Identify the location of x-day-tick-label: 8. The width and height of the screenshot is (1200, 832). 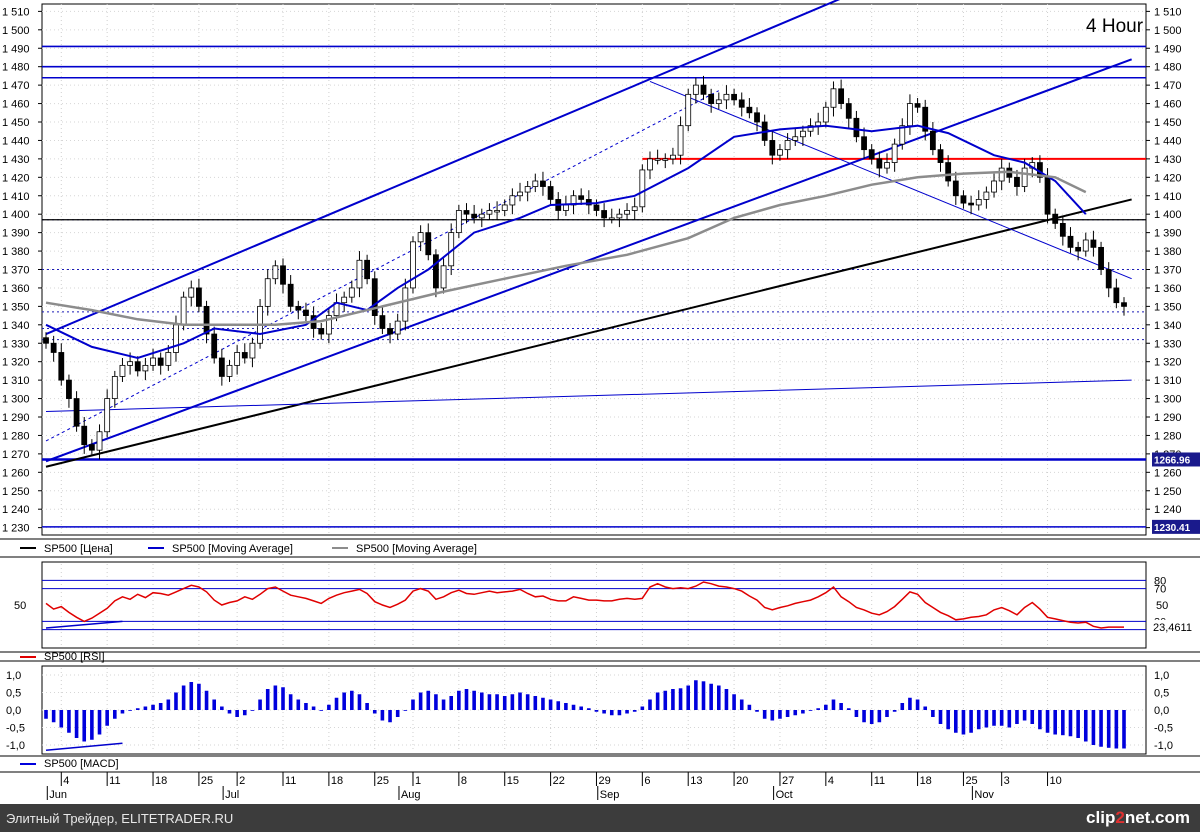
(464, 781).